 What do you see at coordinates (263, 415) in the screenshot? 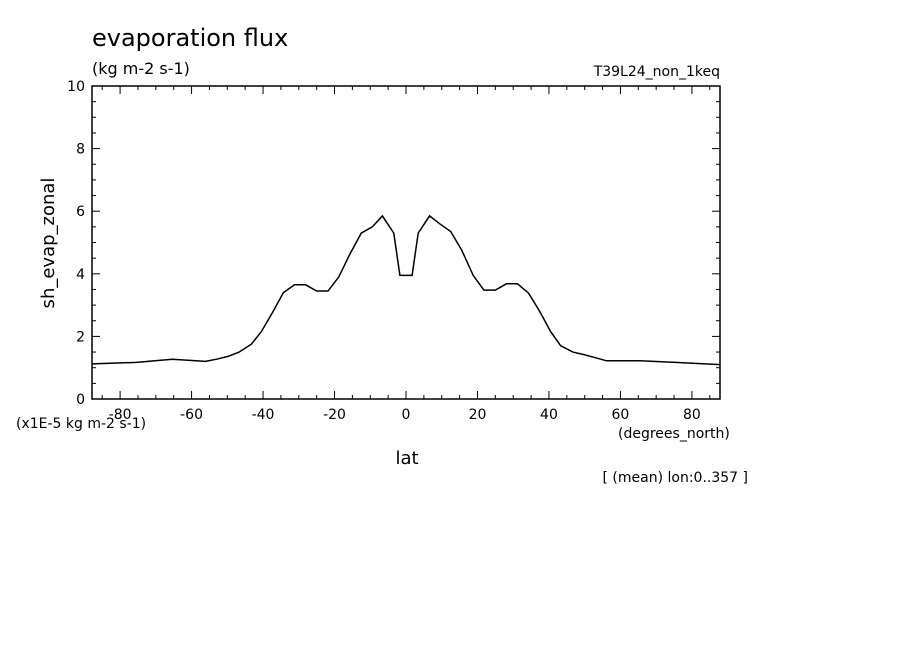
I see `x-tick-label: -40` at bounding box center [263, 415].